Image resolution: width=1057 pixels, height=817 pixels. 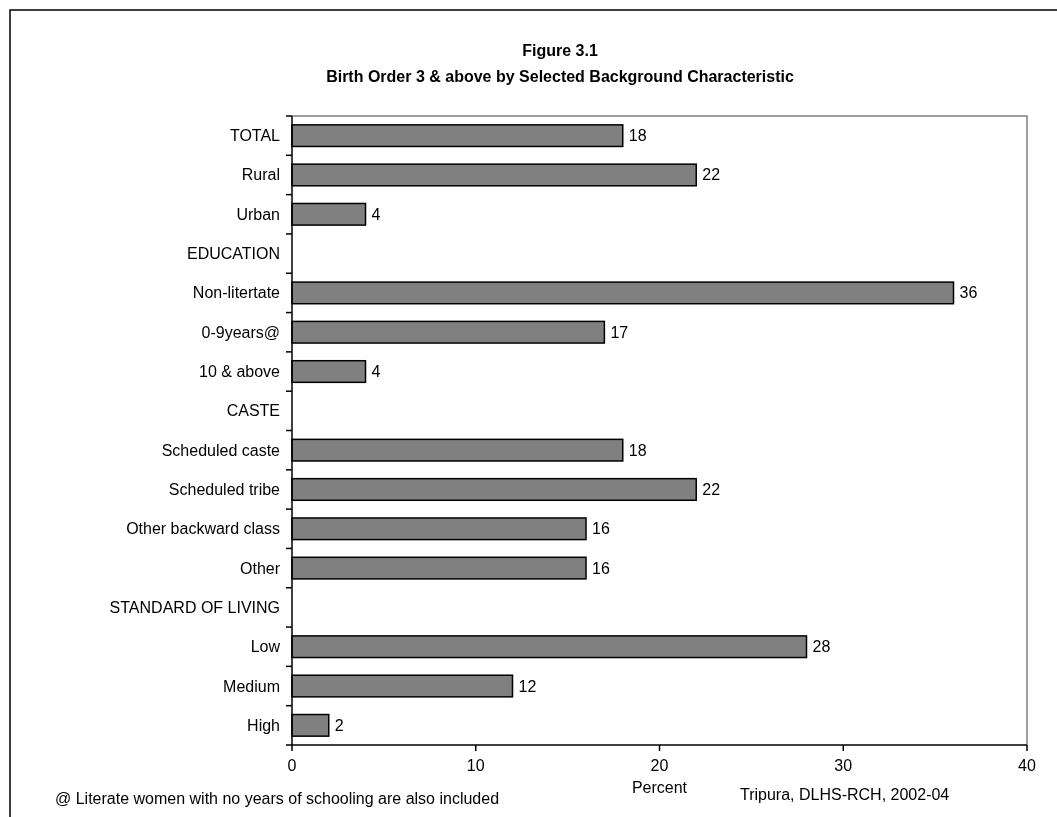 What do you see at coordinates (251, 686) in the screenshot?
I see `y-tick-label: Medium` at bounding box center [251, 686].